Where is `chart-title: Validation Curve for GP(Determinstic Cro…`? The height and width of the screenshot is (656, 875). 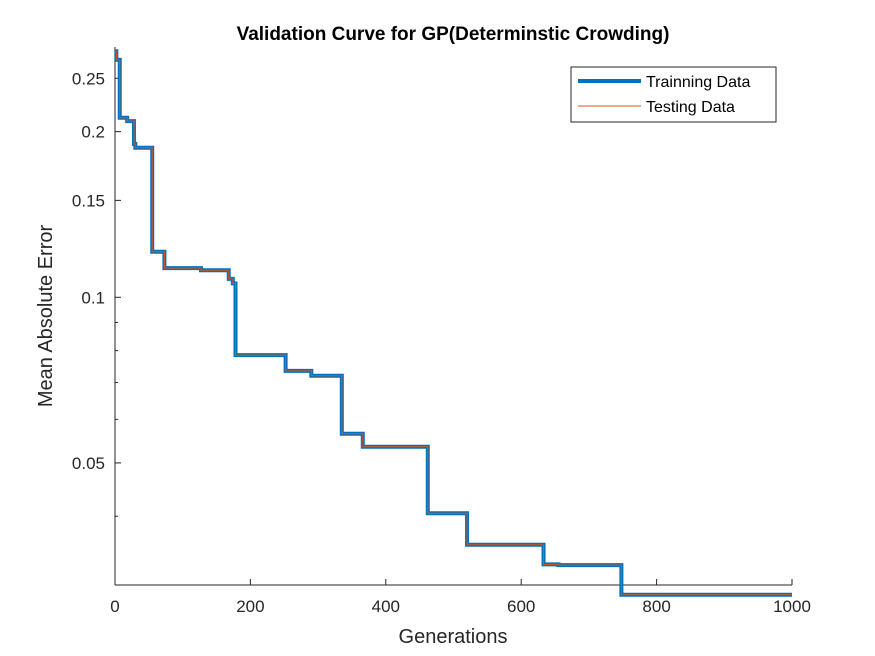
chart-title: Validation Curve for GP(Determinstic Cro… is located at coordinates (453, 34).